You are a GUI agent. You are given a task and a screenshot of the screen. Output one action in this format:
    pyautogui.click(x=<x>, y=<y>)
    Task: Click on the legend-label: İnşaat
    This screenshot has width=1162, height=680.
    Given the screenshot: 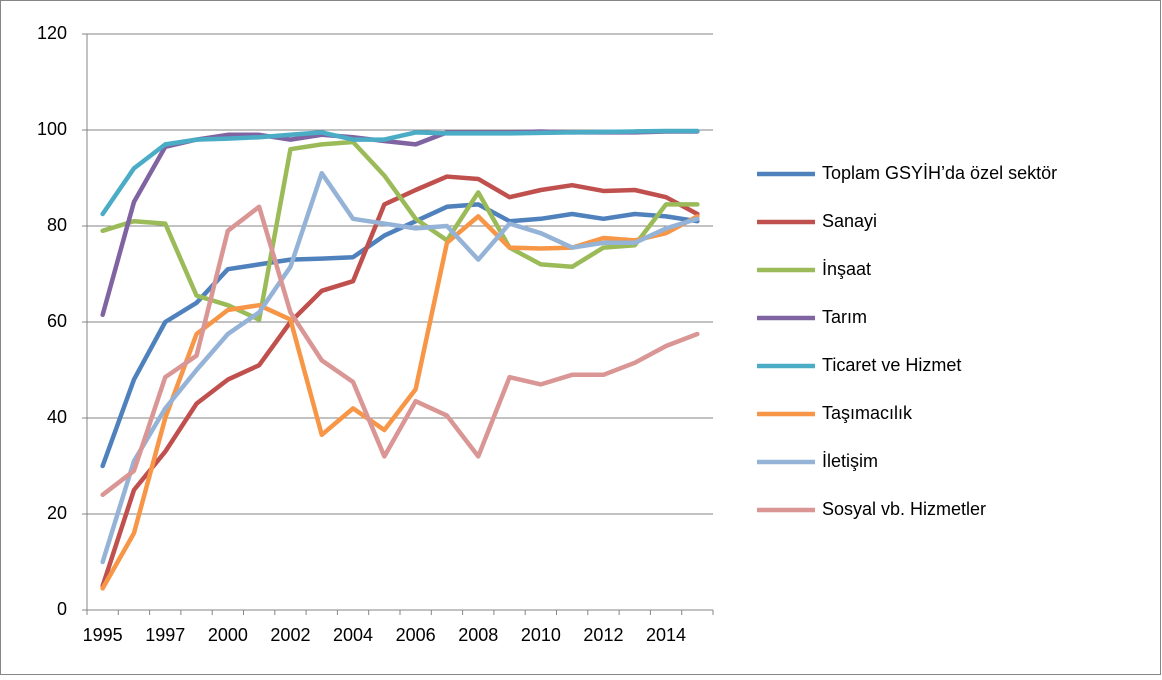 What is the action you would take?
    pyautogui.click(x=846, y=269)
    